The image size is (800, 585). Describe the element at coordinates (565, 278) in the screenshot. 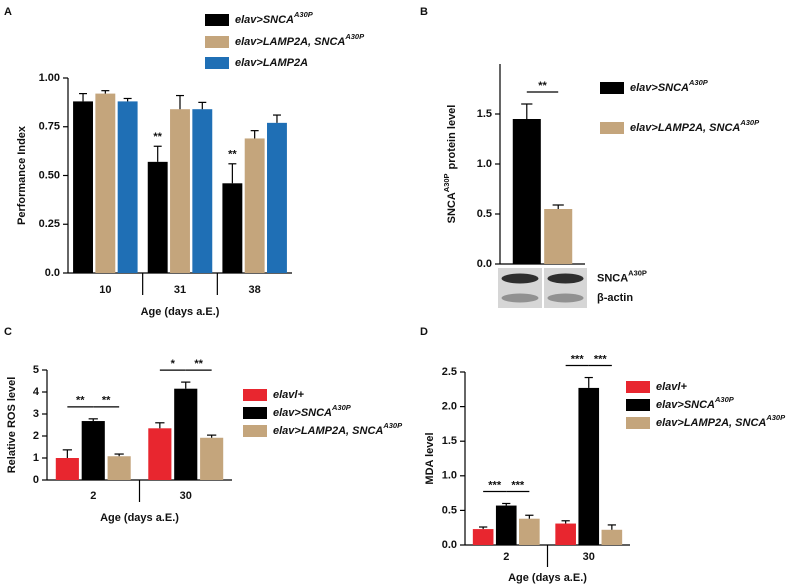

I see `blot-band` at that location.